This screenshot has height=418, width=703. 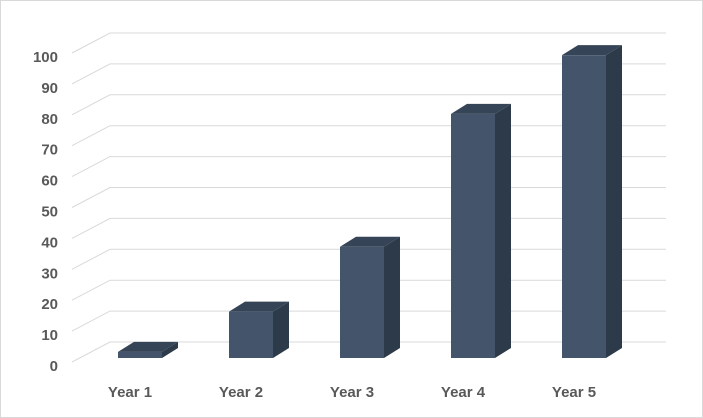 What do you see at coordinates (49, 119) in the screenshot?
I see `y-tick-label: 80` at bounding box center [49, 119].